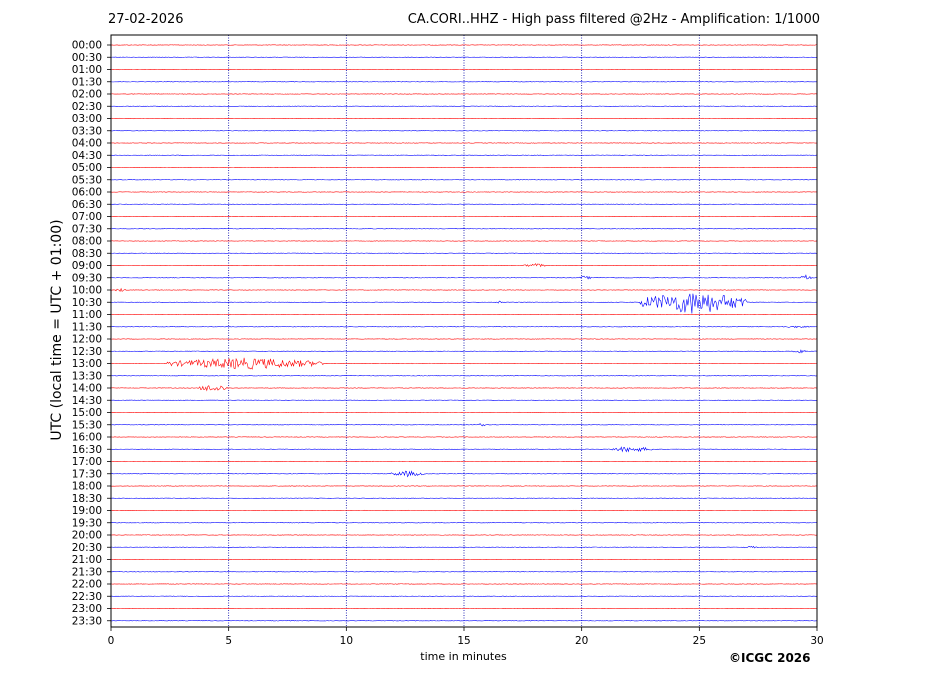 The height and width of the screenshot is (696, 927). Describe the element at coordinates (87, 58) in the screenshot. I see `y-tick-label: 00:30` at that location.